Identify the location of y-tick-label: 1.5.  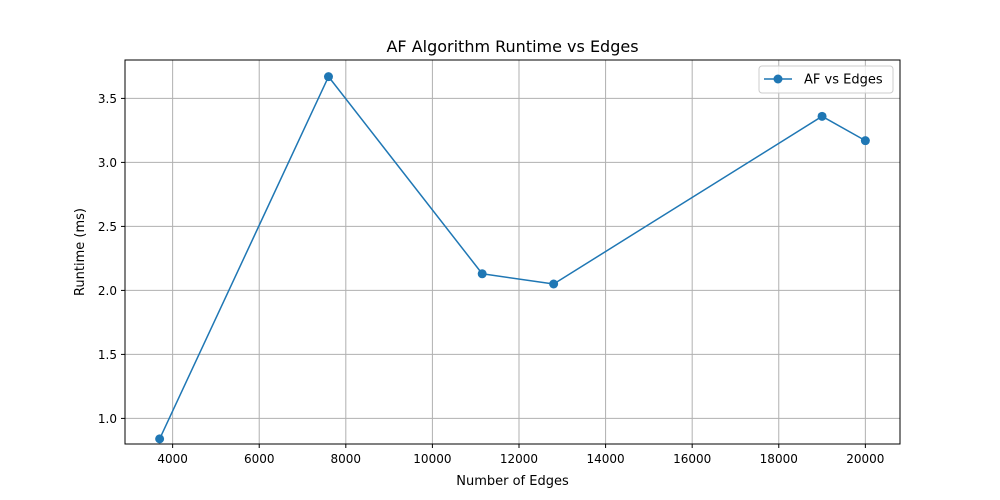
(107, 355).